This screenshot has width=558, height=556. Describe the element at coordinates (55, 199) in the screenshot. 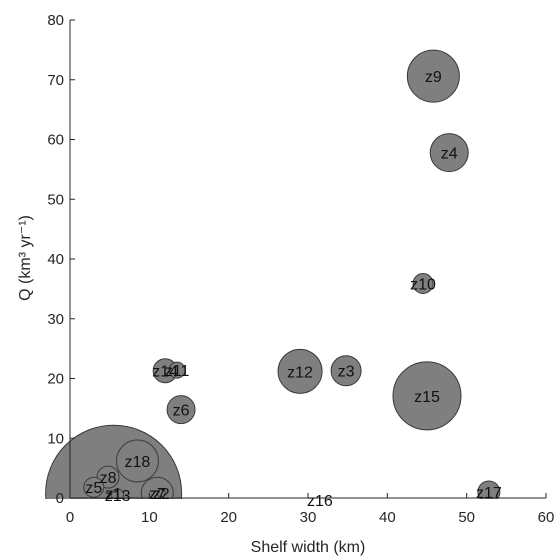

I see `y-tick-label: 50` at that location.